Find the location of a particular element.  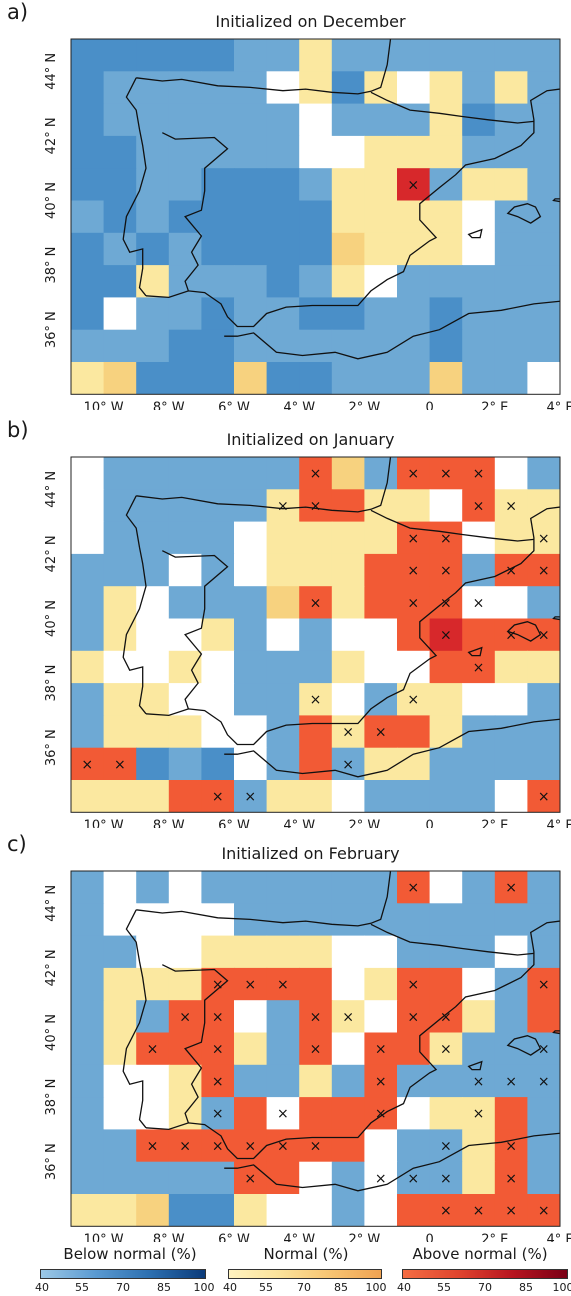

lon-label: 10° W is located at coordinates (104, 823).